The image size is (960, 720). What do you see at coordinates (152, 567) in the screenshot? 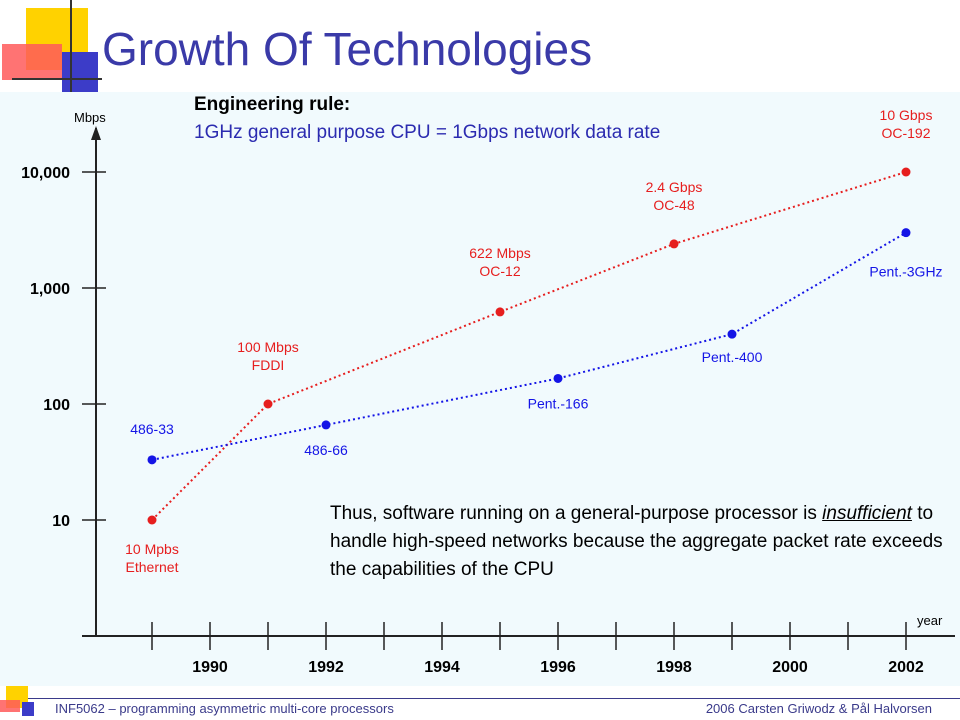
I see `data-label-network: Ethernet` at bounding box center [152, 567].